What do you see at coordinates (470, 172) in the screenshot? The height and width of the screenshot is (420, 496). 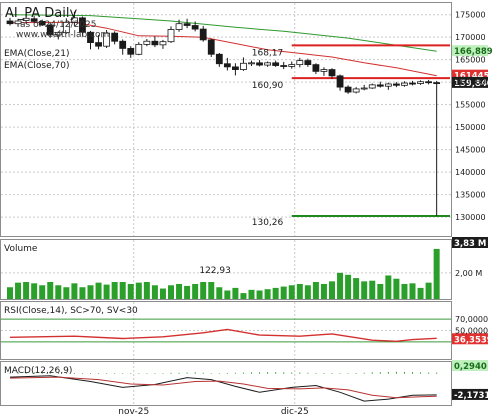 I see `y-tick-label: 140000` at bounding box center [470, 172].